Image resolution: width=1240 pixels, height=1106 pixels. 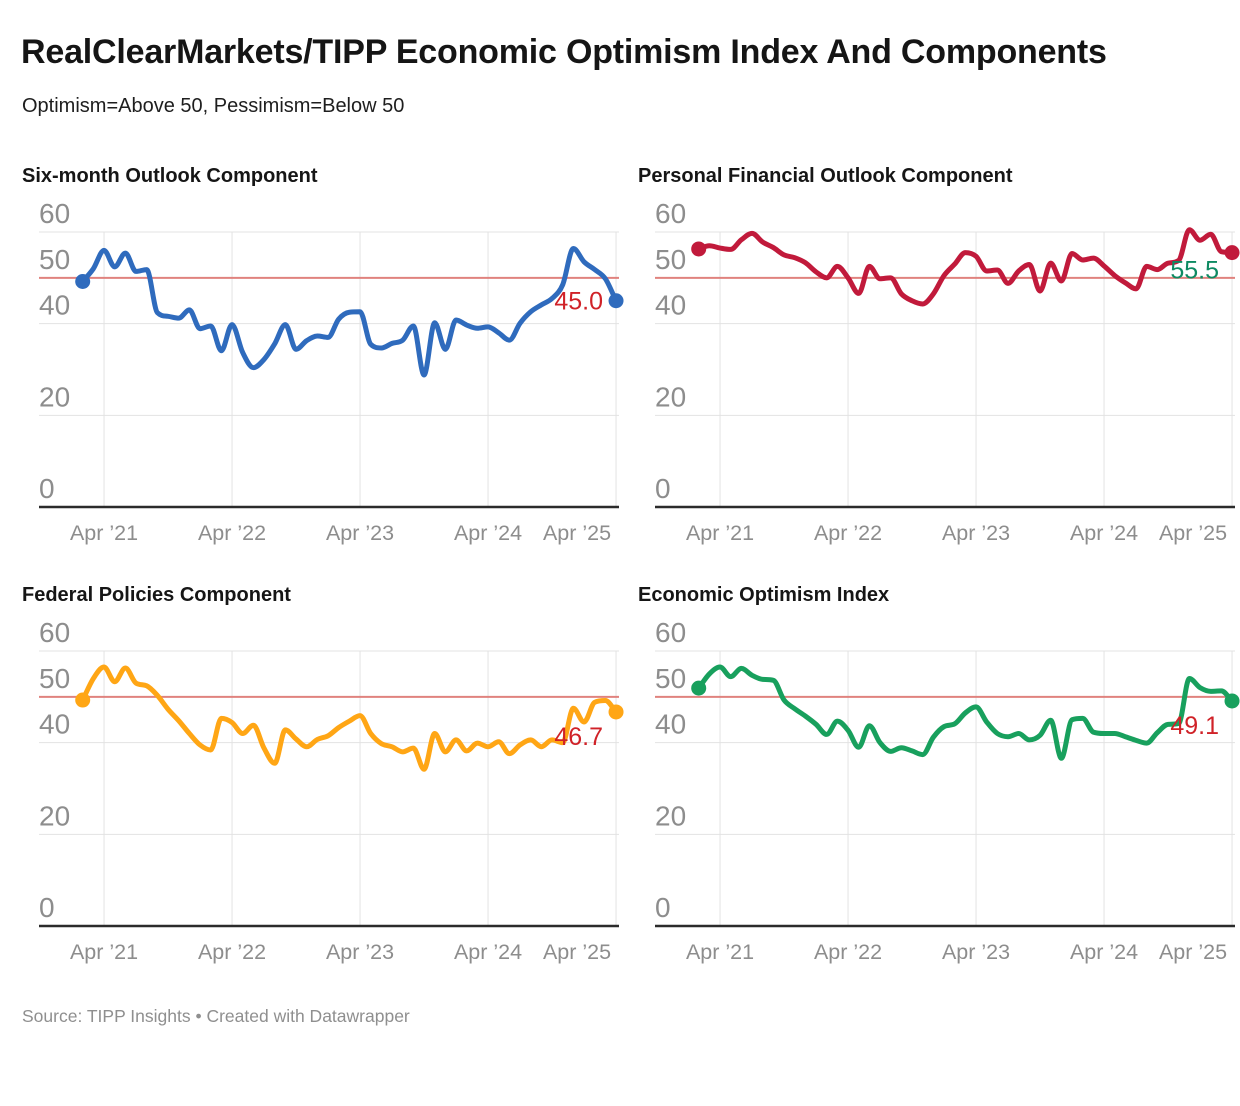 What do you see at coordinates (1194, 726) in the screenshot?
I see `last-value-label: 49.1` at bounding box center [1194, 726].